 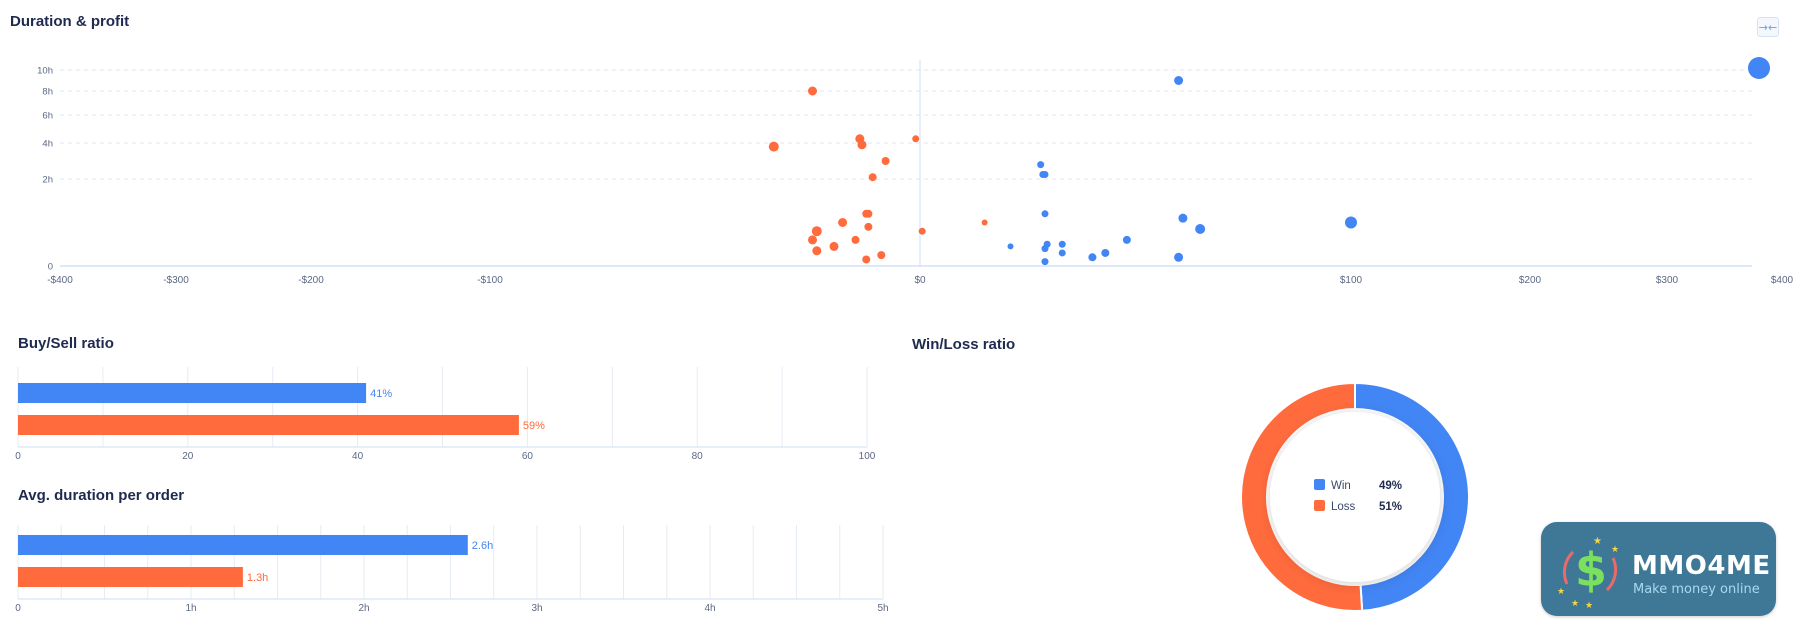 I want to click on bar-value-label: 2.6h, so click(x=482, y=546).